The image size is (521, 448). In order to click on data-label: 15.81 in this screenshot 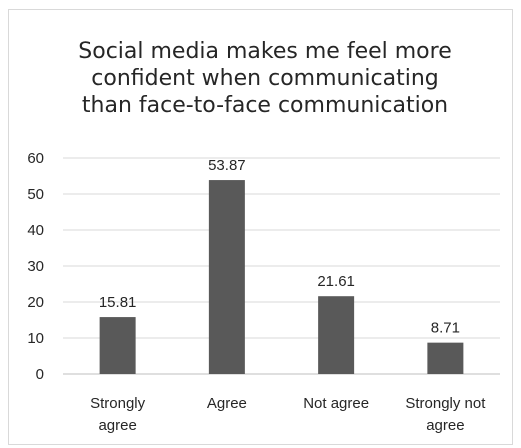, I will do `click(118, 302)`.